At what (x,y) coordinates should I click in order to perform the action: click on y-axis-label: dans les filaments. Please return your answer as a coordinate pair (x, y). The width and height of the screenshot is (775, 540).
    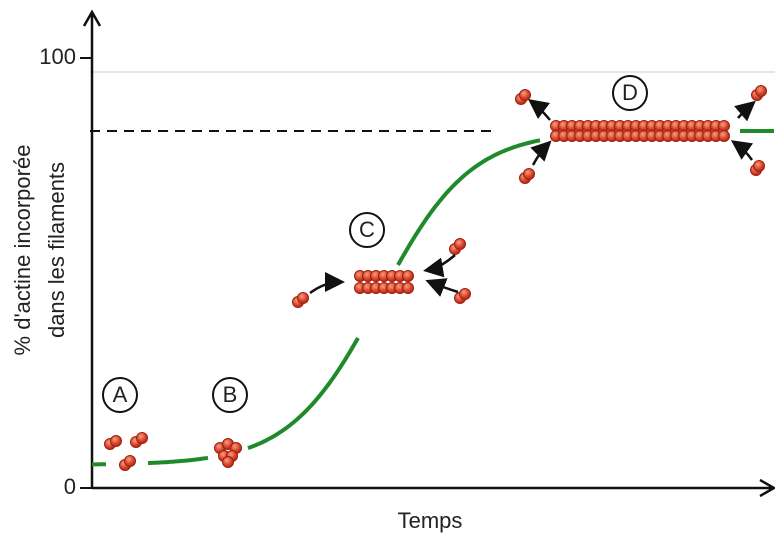
    Looking at the image, I should click on (56, 250).